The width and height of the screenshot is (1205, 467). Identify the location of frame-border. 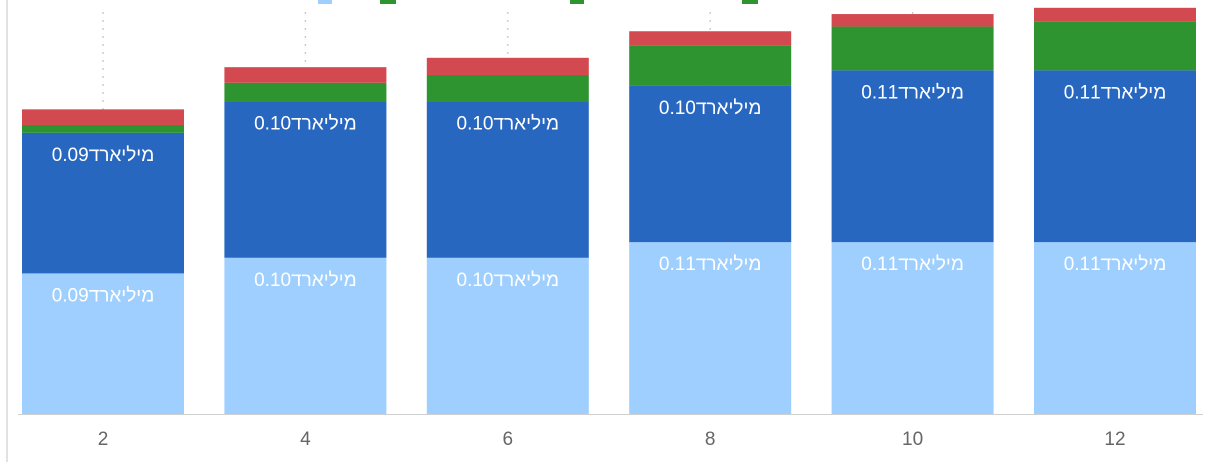
(7, 231).